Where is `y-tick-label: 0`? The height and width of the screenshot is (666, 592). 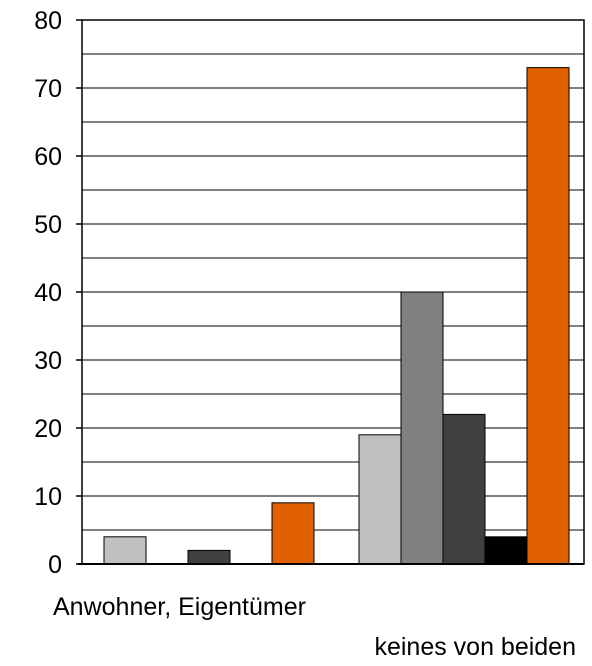
y-tick-label: 0 is located at coordinates (55, 565).